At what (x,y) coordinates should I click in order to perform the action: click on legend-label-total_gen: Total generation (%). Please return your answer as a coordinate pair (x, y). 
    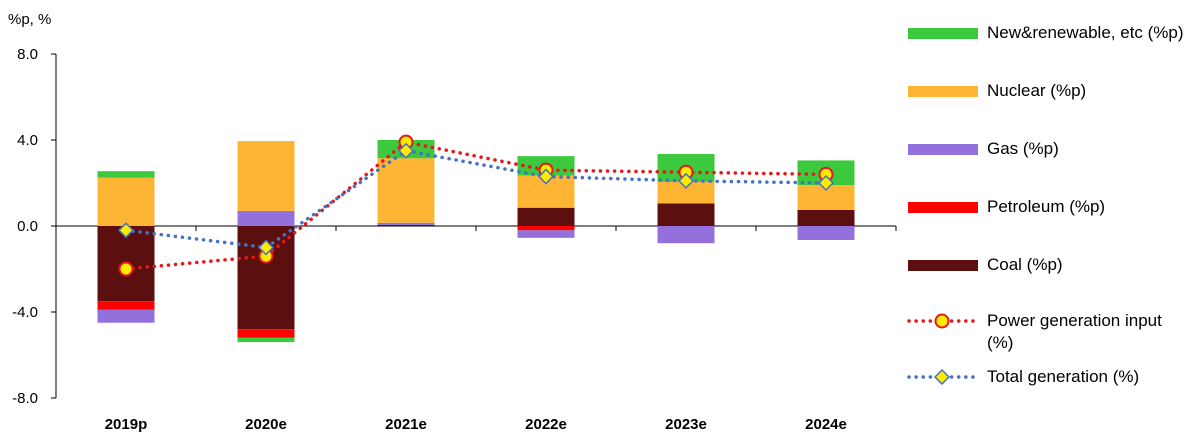
    Looking at the image, I should click on (1063, 376).